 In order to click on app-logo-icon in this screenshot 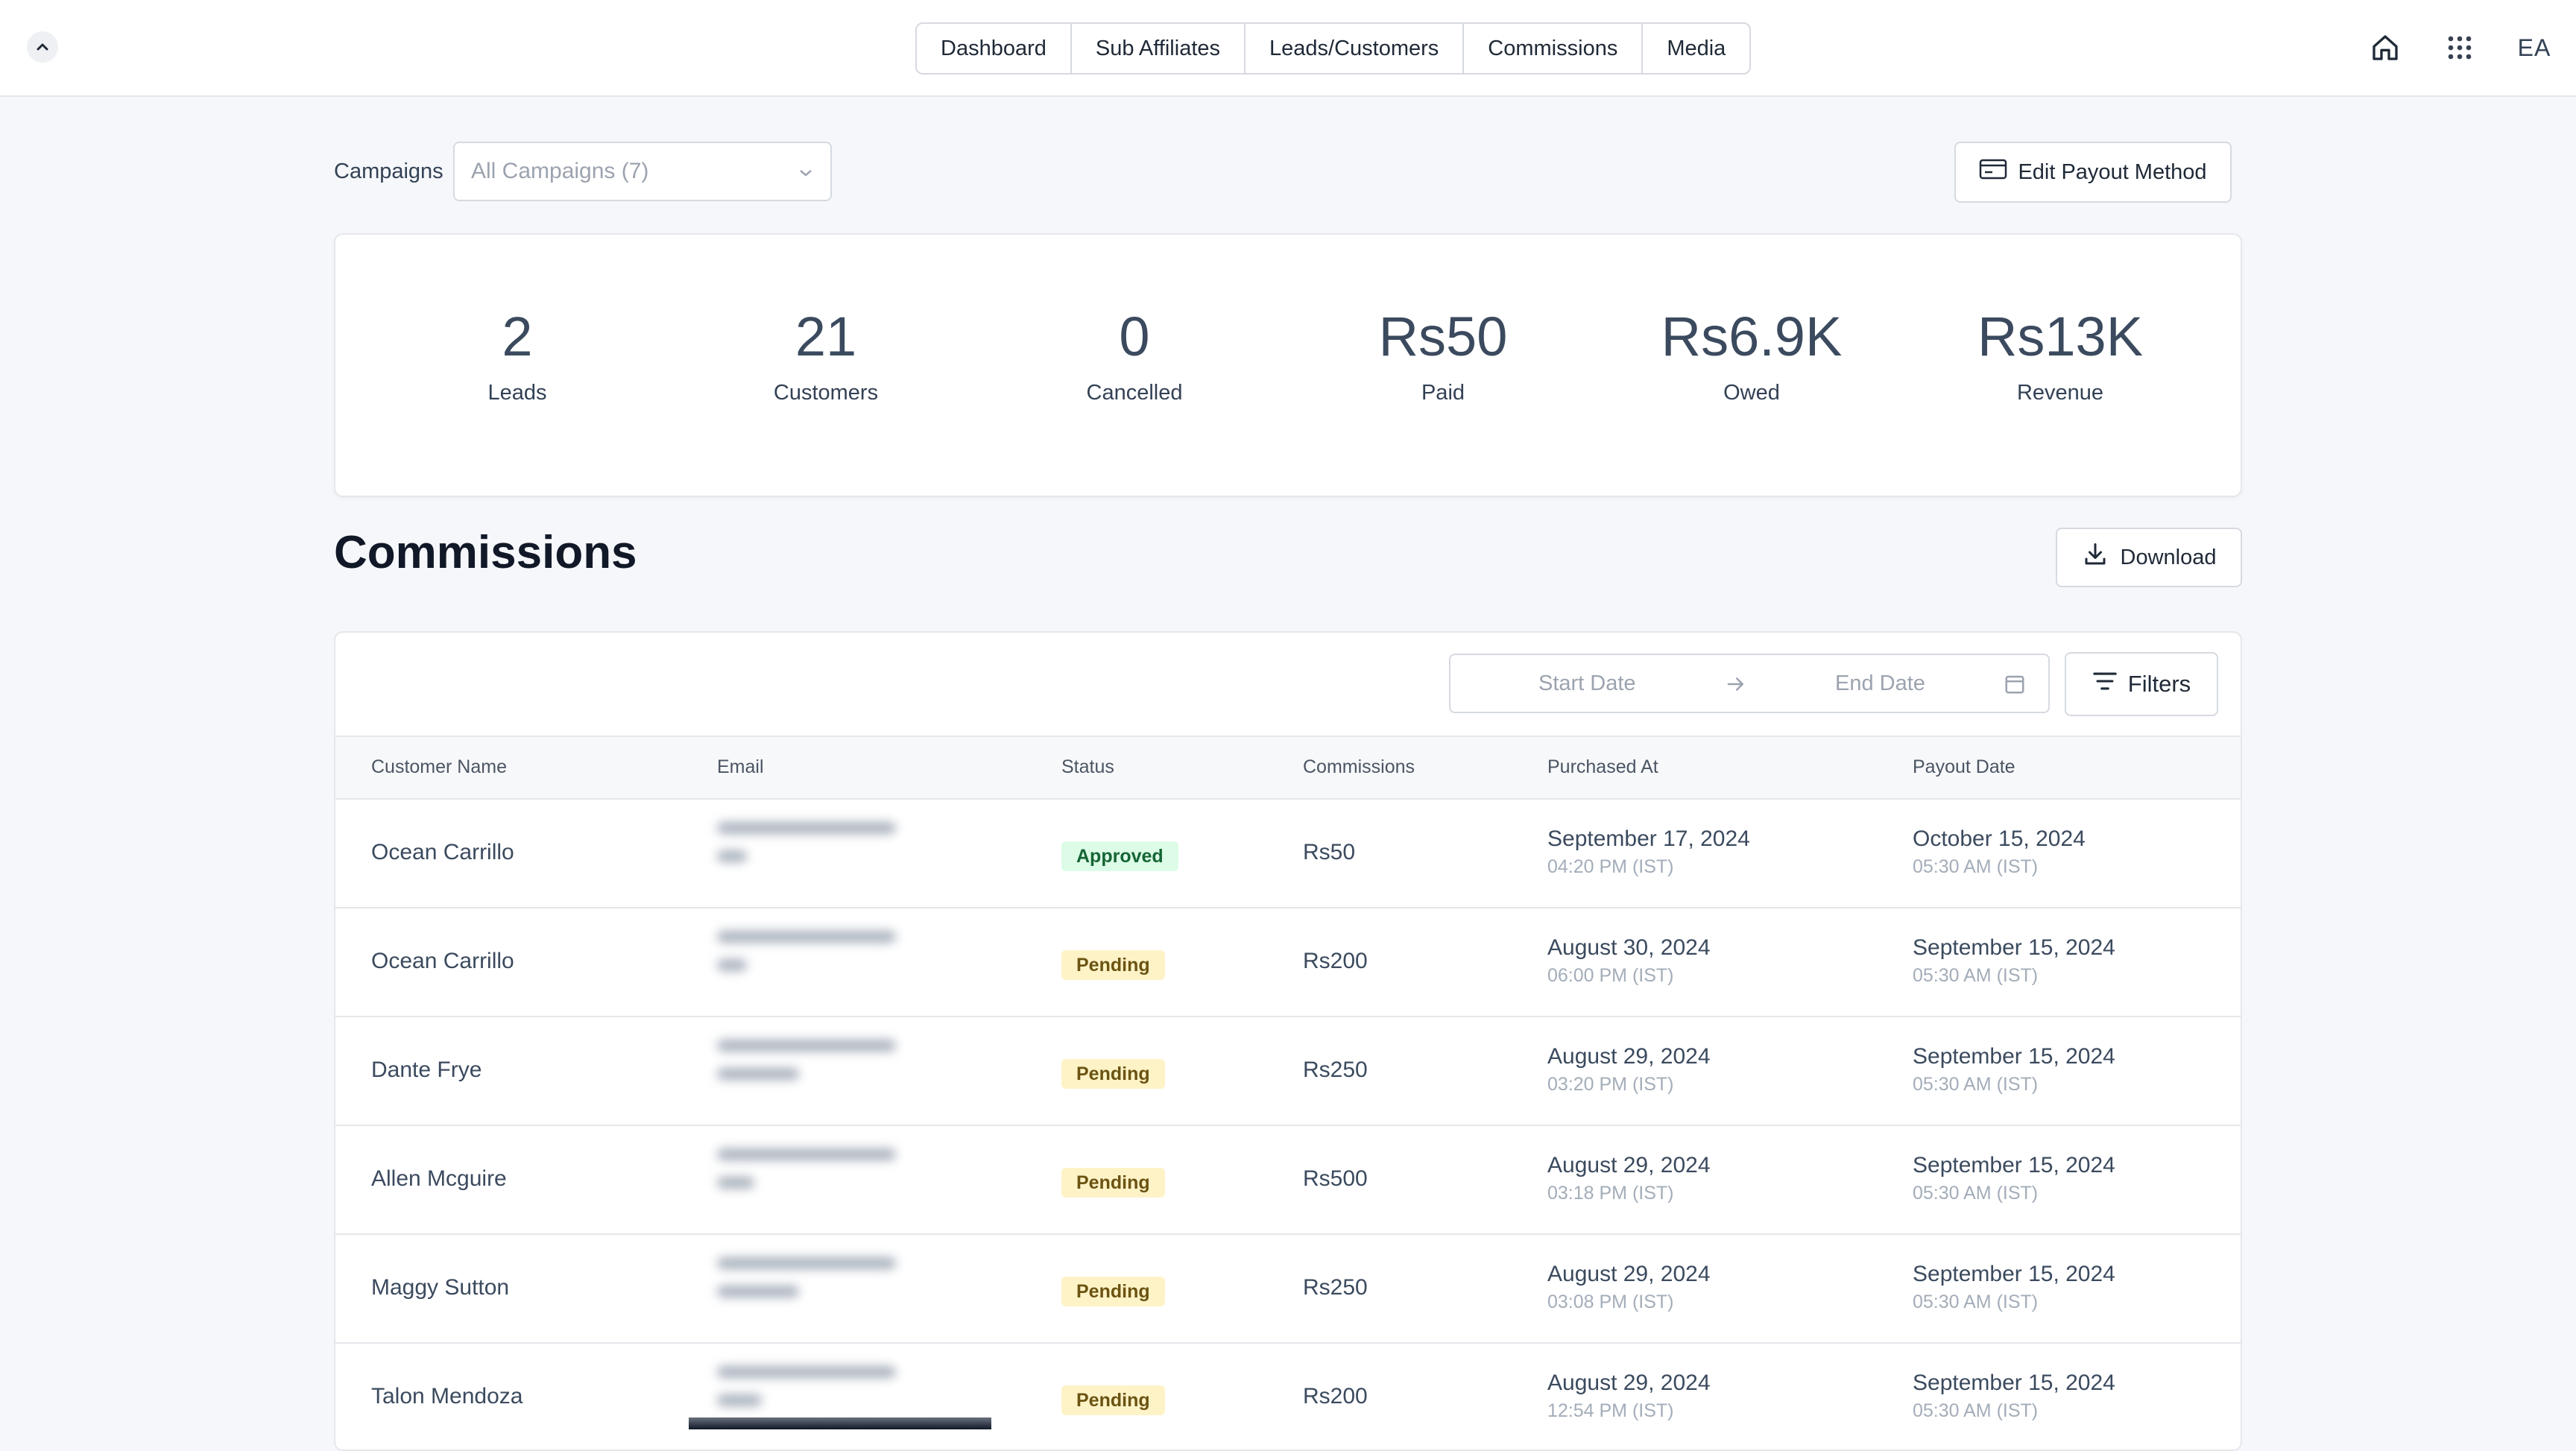, I will do `click(42, 47)`.